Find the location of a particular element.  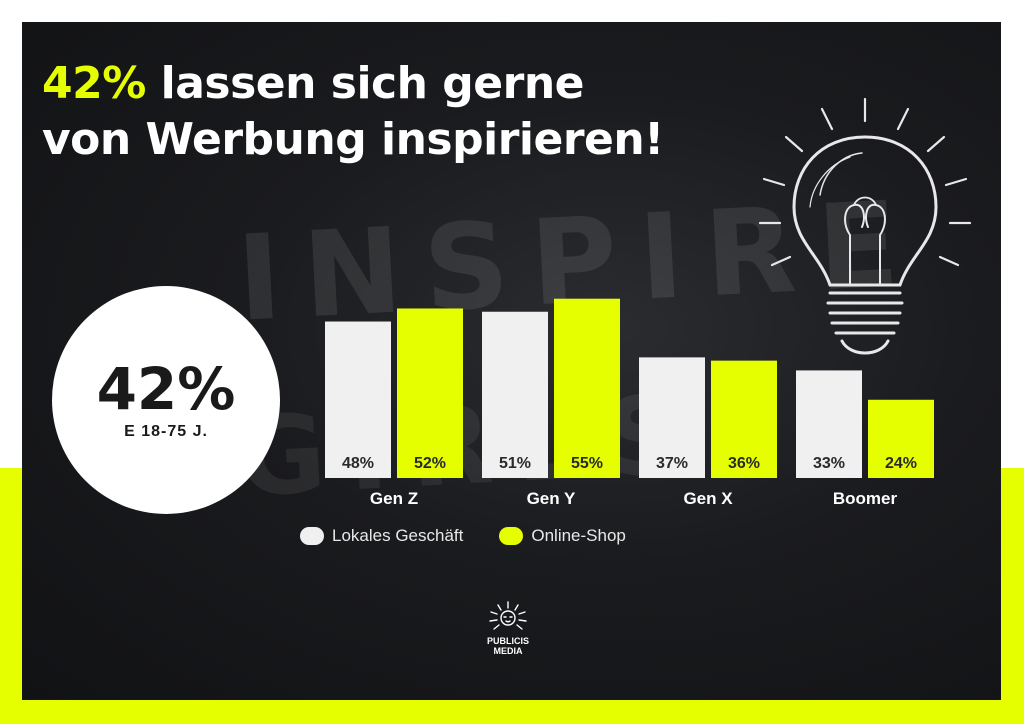

legend-item-online: Online-Shop is located at coordinates (562, 536).